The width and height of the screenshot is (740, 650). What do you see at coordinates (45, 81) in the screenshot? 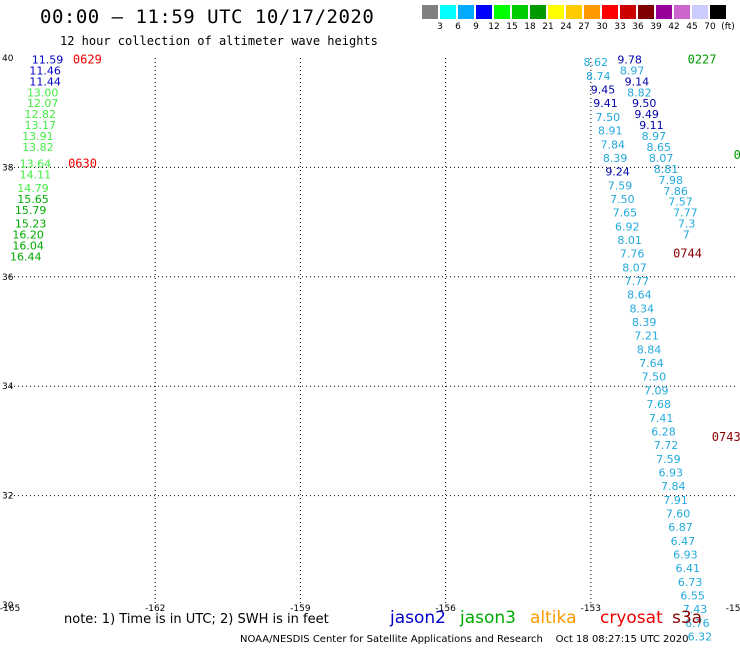
I see `swh-value: 11.44` at bounding box center [45, 81].